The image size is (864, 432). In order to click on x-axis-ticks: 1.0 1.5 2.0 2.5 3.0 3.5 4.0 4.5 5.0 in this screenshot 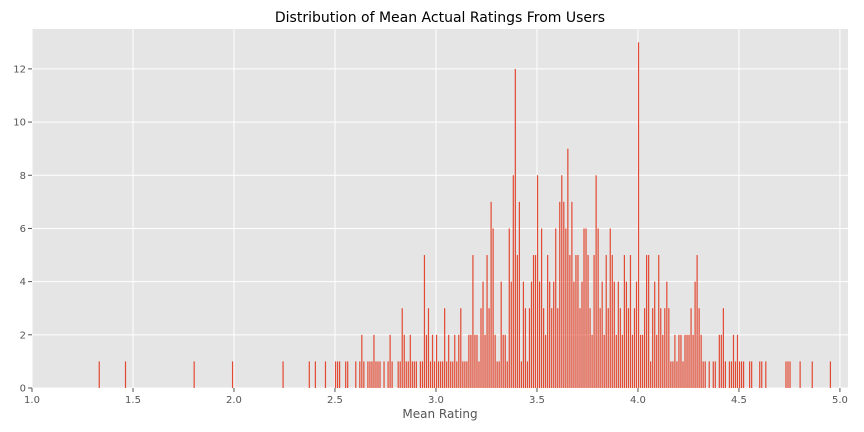, I will do `click(436, 397)`.